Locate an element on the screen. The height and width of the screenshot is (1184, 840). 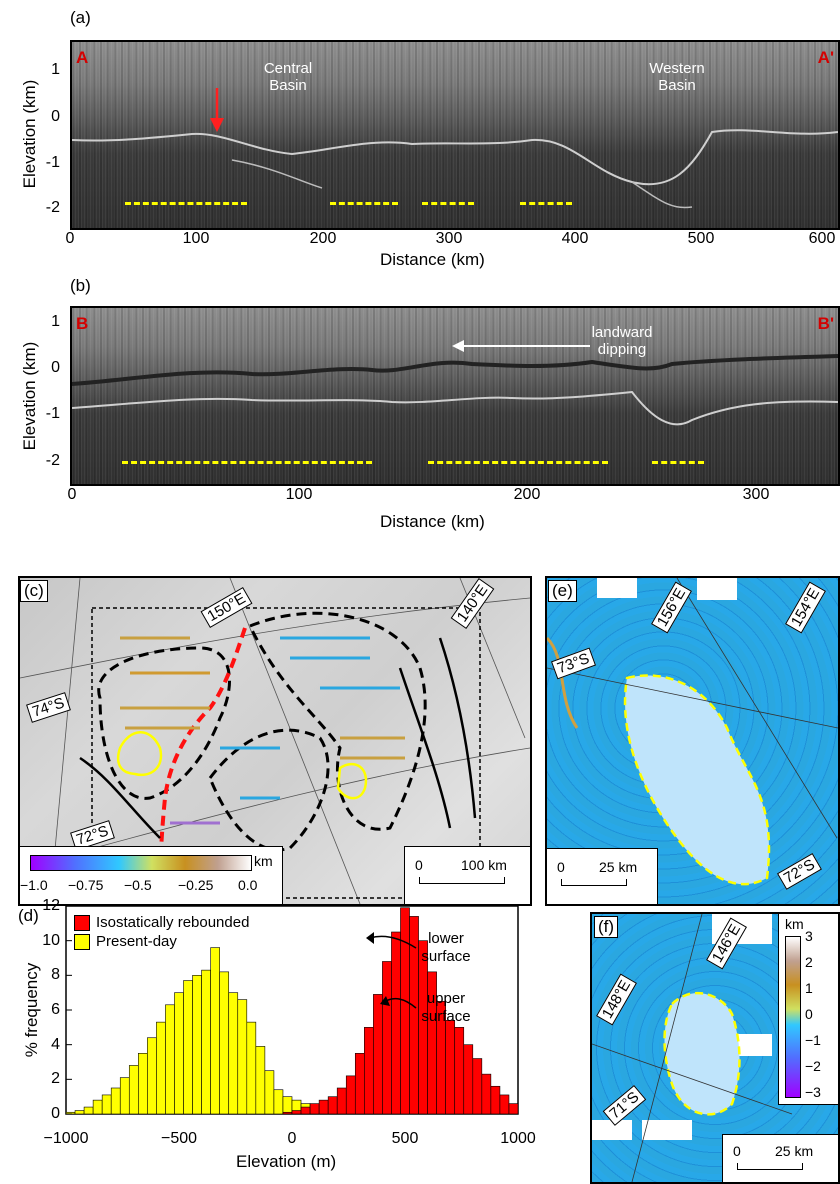
panel-a-ylabel: Elevation (km) is located at coordinates (29, 134).